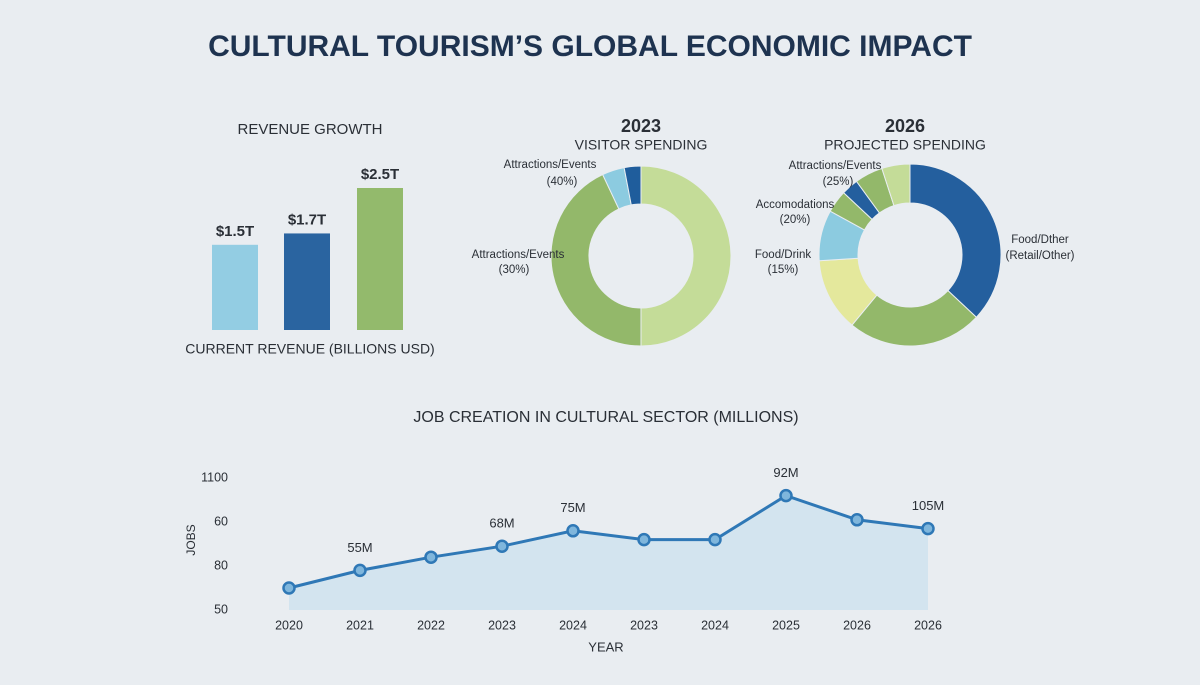 The height and width of the screenshot is (685, 1200). What do you see at coordinates (191, 539) in the screenshot?
I see `y-axis-label: JOBS` at bounding box center [191, 539].